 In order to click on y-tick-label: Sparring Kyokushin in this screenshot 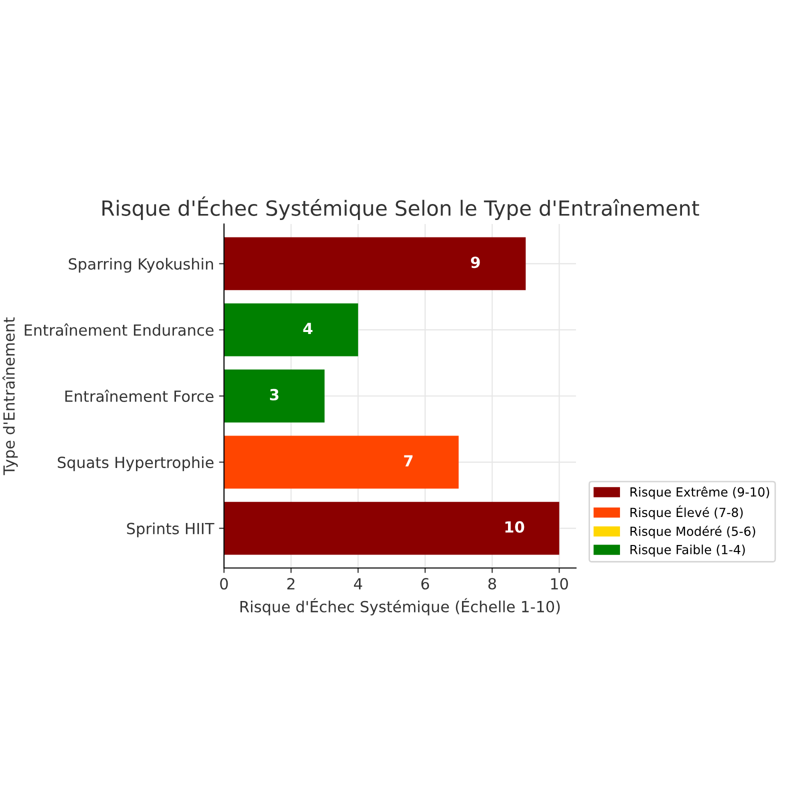, I will do `click(140, 265)`.